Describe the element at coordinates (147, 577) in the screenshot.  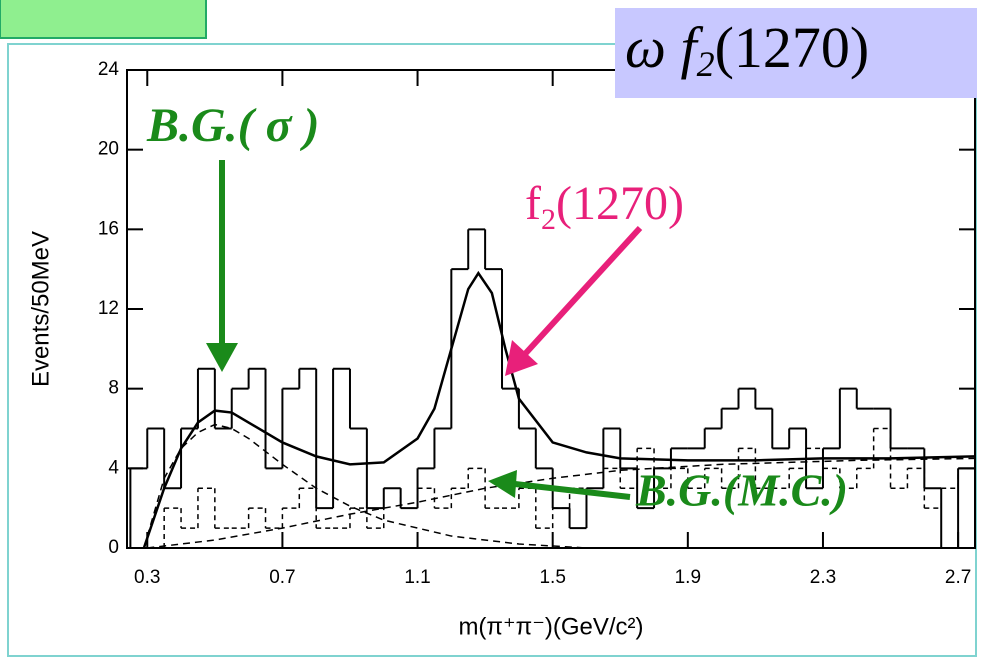
I see `x-tick-label: 0.3` at that location.